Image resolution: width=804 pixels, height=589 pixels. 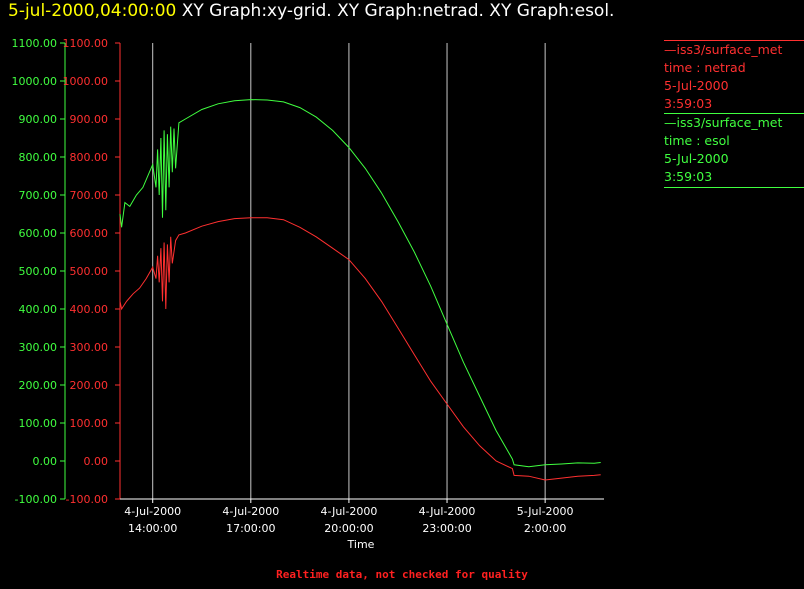 What do you see at coordinates (38, 309) in the screenshot?
I see `y-tick-label-esol: 400.00` at bounding box center [38, 309].